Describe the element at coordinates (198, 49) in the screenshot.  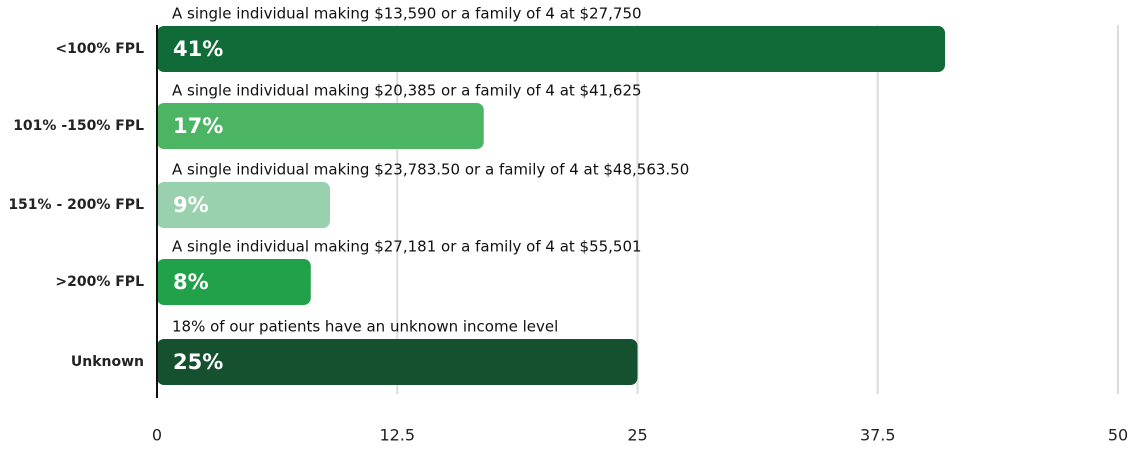
I see `value-label: 41%` at that location.